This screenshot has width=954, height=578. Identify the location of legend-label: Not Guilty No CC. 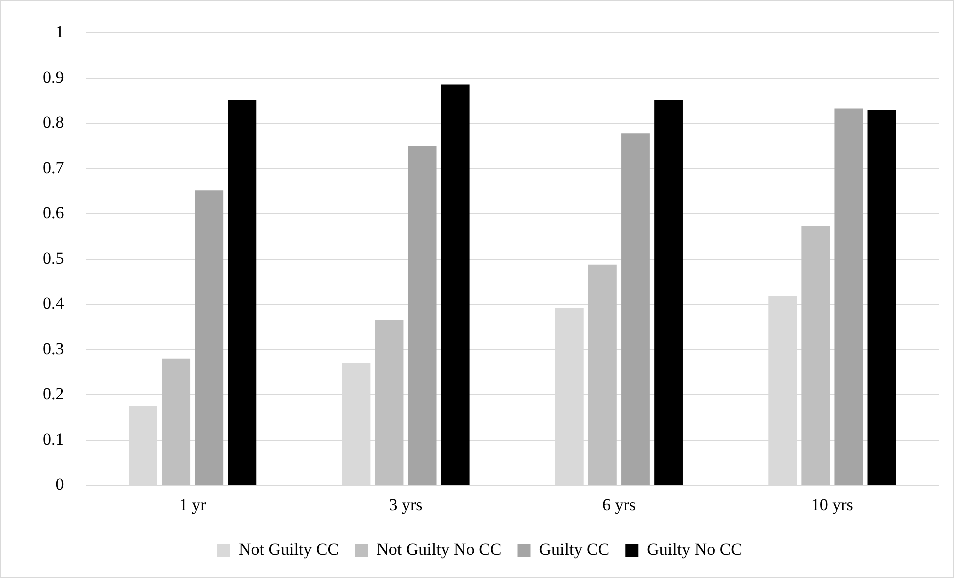
(439, 549).